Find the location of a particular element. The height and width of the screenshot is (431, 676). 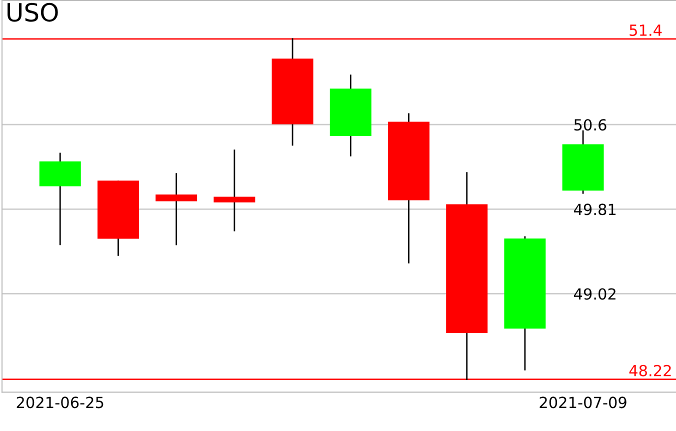

y-tick-label: 49.81 is located at coordinates (595, 210).